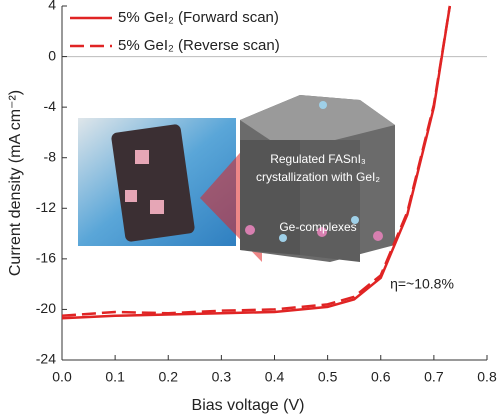 Image resolution: width=500 pixels, height=420 pixels. Describe the element at coordinates (328, 377) in the screenshot. I see `x-tick-label: 0.5` at that location.